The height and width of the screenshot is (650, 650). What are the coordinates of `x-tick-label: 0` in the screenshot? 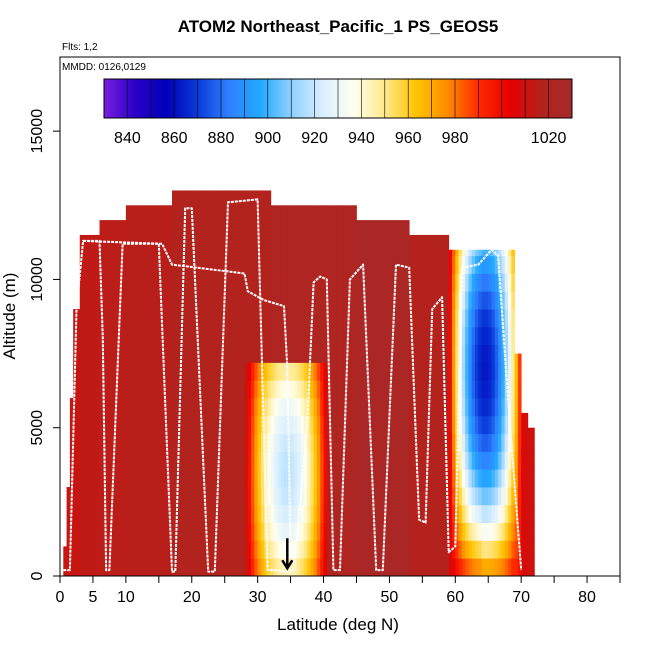 It's located at (60, 597).